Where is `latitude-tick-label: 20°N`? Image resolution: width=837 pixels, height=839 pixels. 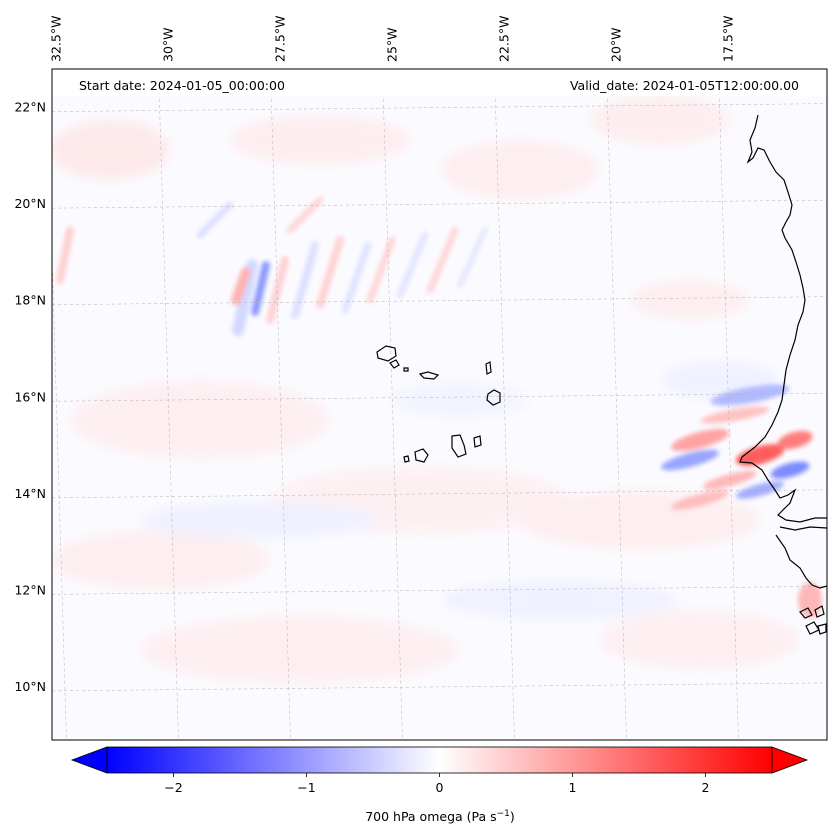 latitude-tick-label: 20°N is located at coordinates (30, 203).